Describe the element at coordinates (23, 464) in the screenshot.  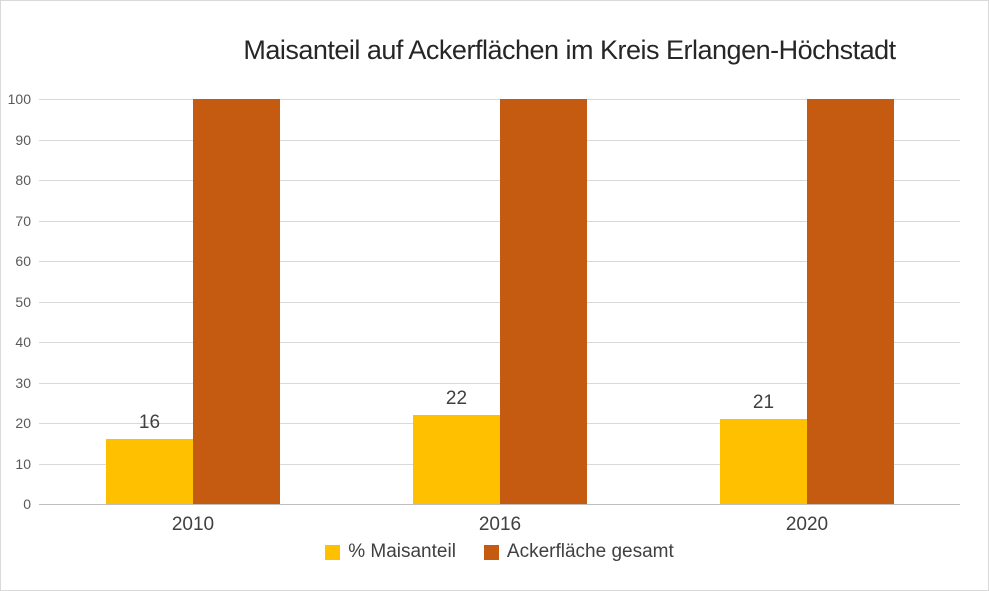
I see `y-tick-label: 10` at that location.